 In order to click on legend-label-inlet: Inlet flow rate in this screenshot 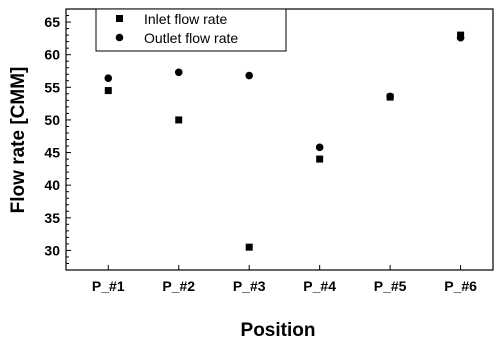, I will do `click(185, 19)`.